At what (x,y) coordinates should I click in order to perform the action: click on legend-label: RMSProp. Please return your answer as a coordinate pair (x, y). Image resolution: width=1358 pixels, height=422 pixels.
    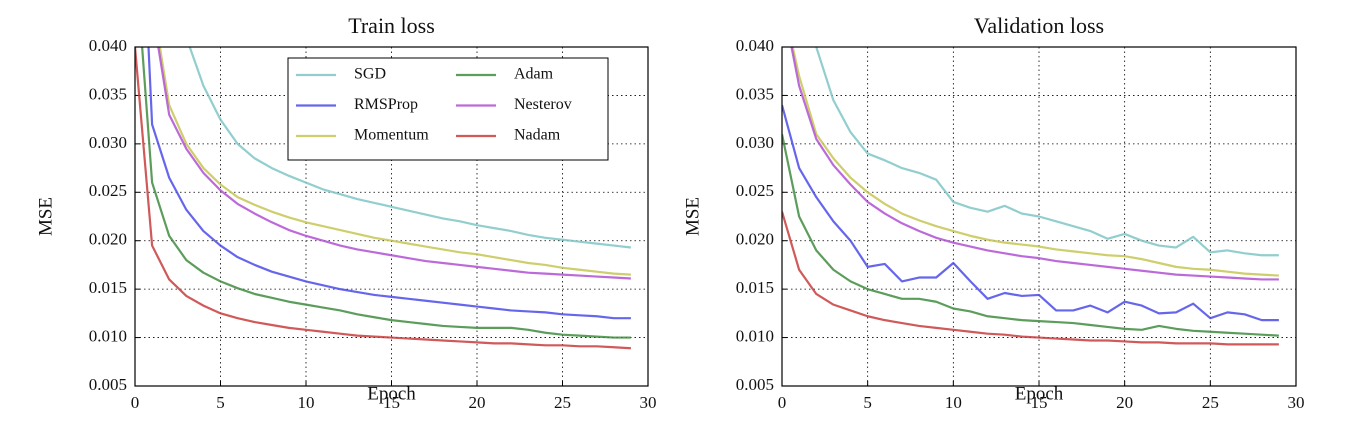
    Looking at the image, I should click on (386, 104).